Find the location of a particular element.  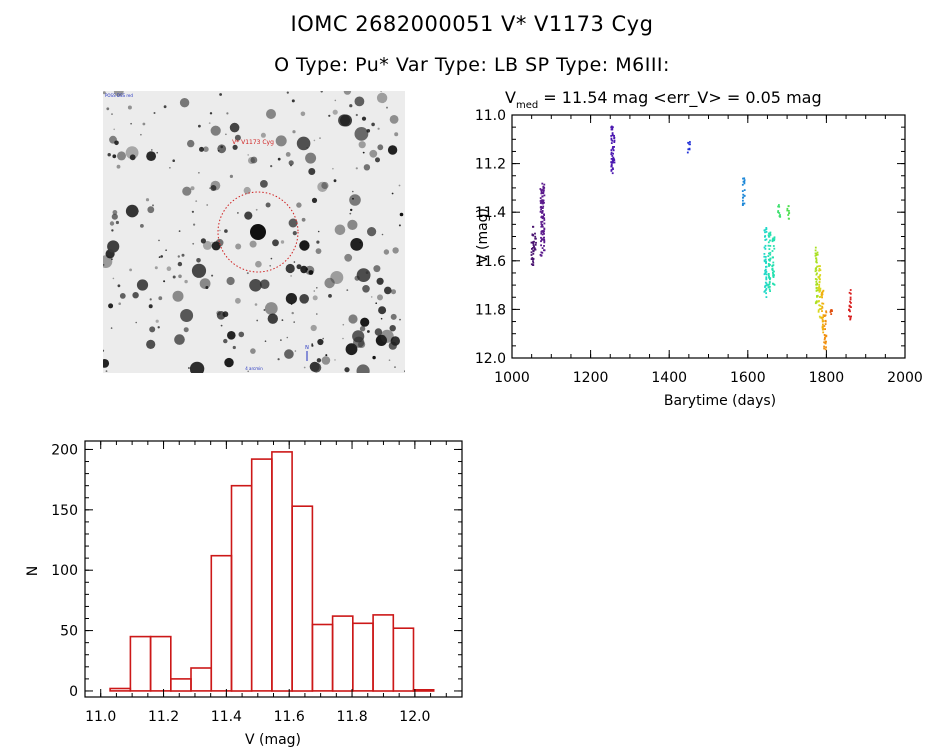

target-circle is located at coordinates (258, 232).